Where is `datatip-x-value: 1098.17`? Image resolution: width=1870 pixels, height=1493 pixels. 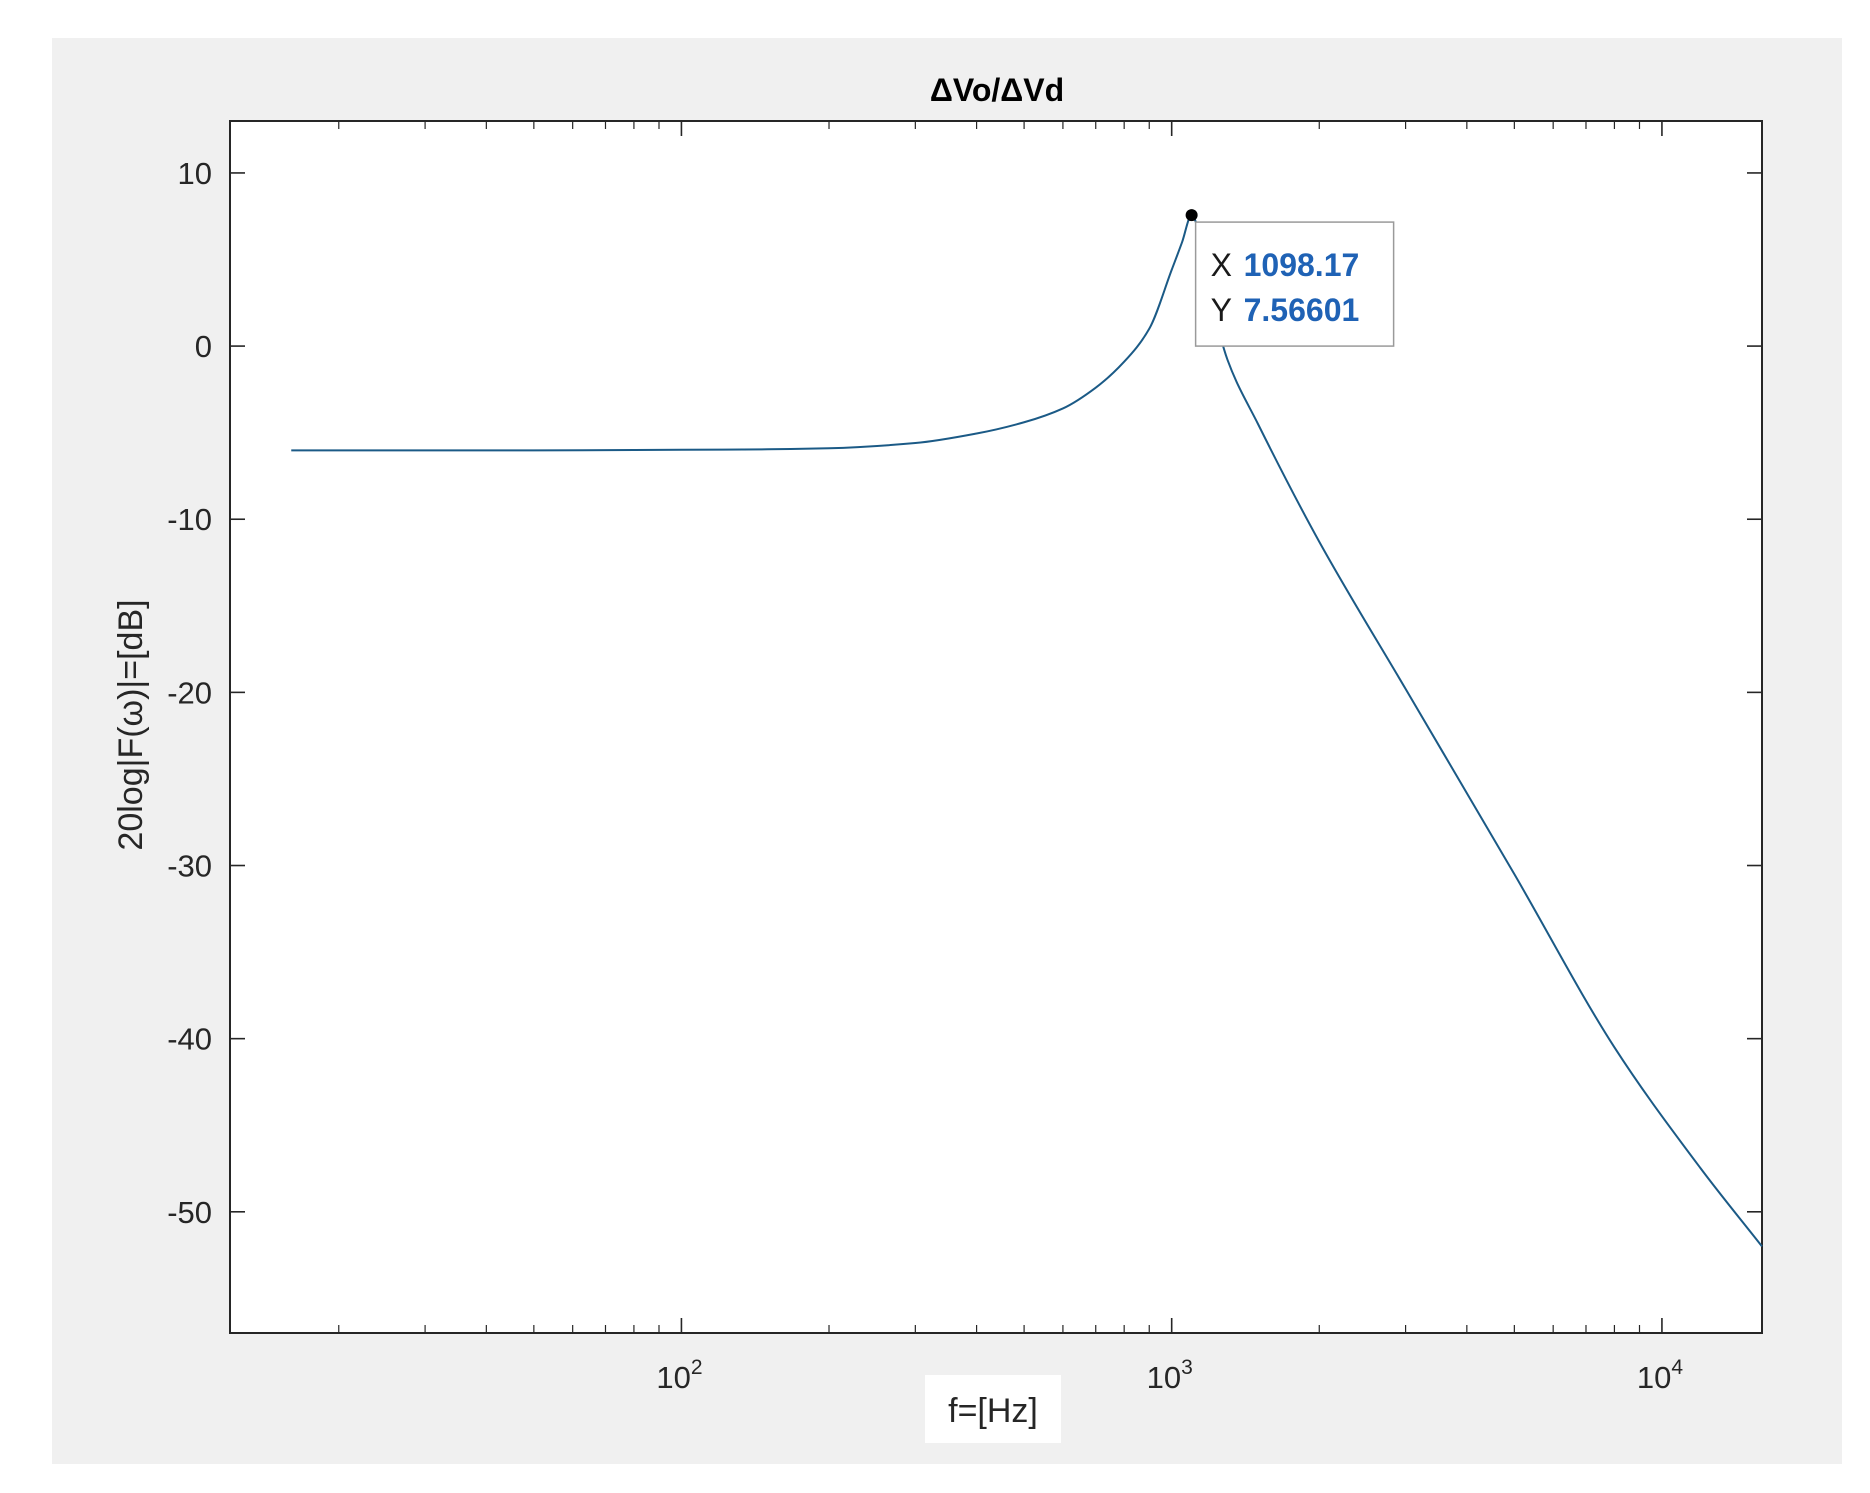 datatip-x-value: 1098.17 is located at coordinates (1302, 265).